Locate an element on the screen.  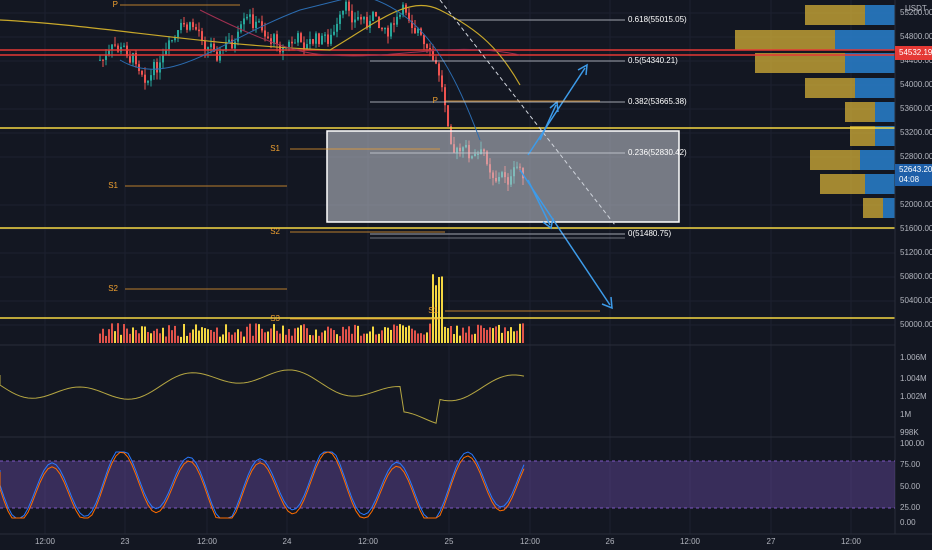
price-label: 50800.00 is located at coordinates (916, 276).